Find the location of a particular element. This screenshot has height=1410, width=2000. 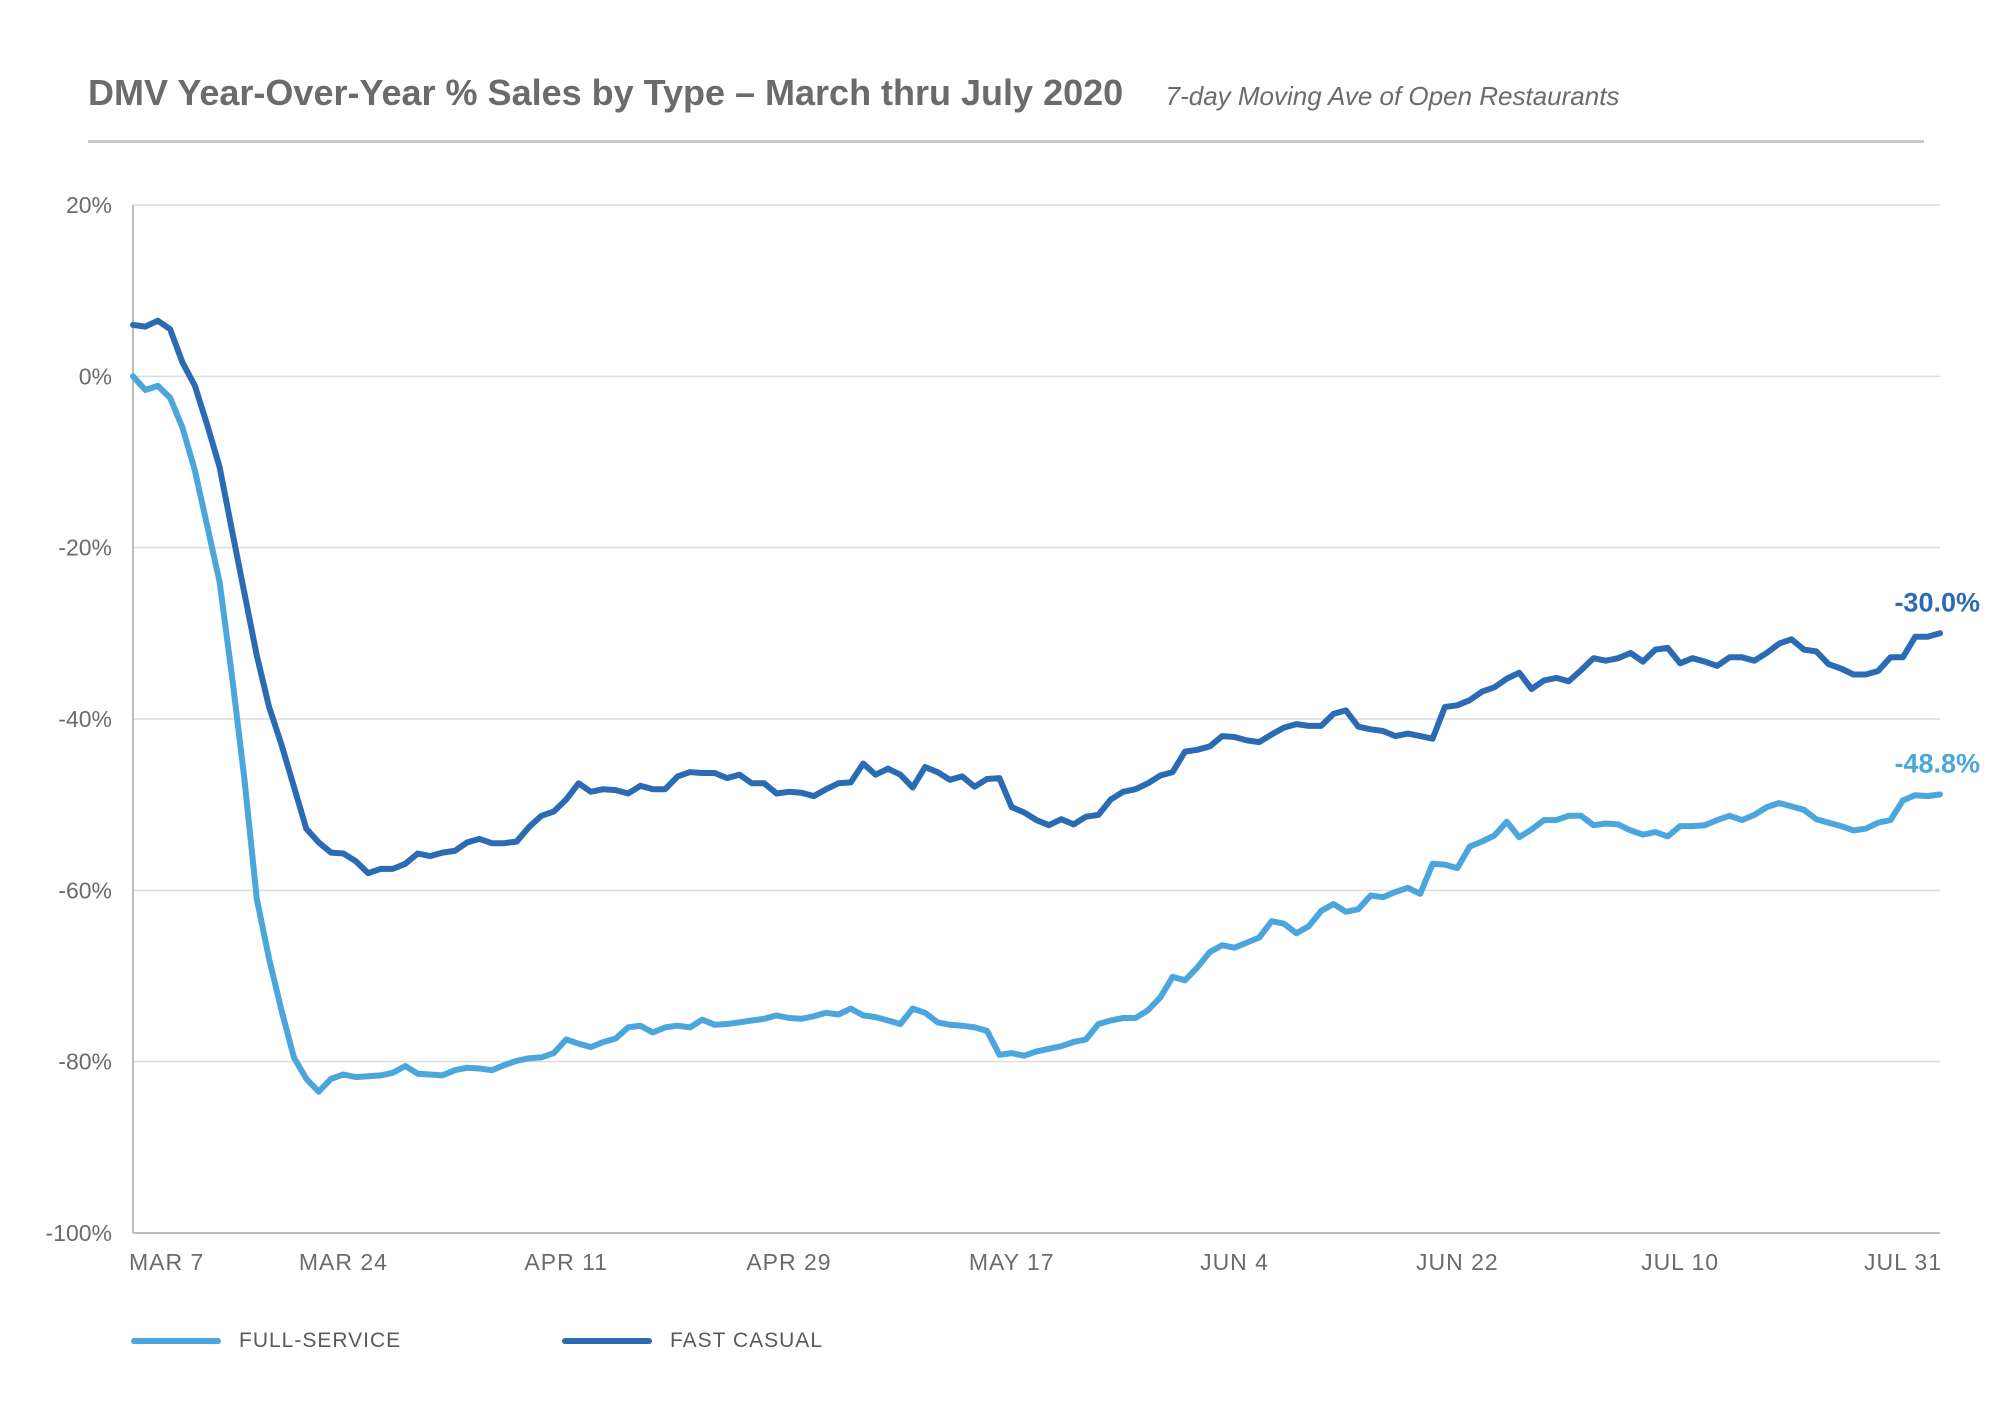

x-tick-label: MAY 17 is located at coordinates (1012, 1262).